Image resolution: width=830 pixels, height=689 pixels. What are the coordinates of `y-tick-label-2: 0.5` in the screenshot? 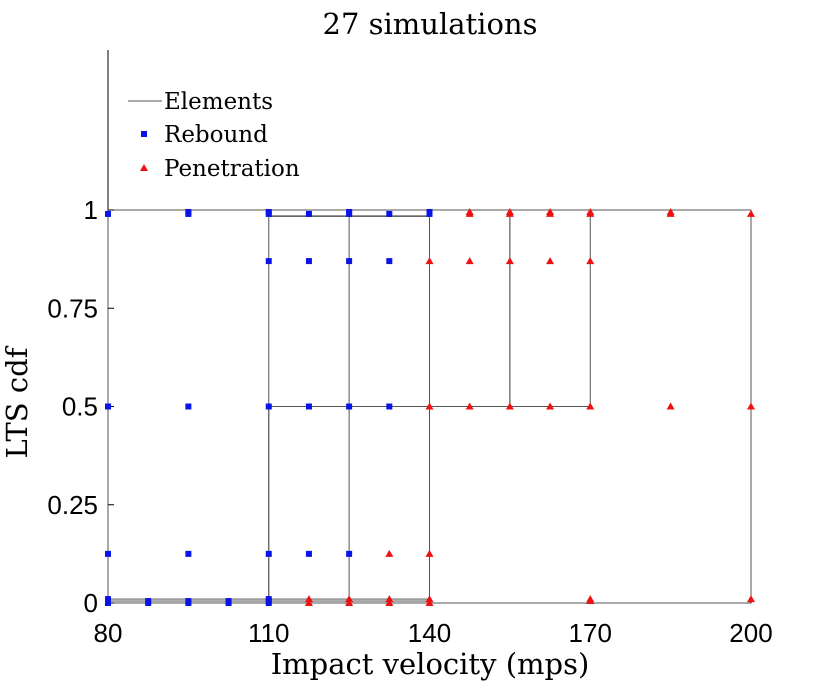 It's located at (80, 407).